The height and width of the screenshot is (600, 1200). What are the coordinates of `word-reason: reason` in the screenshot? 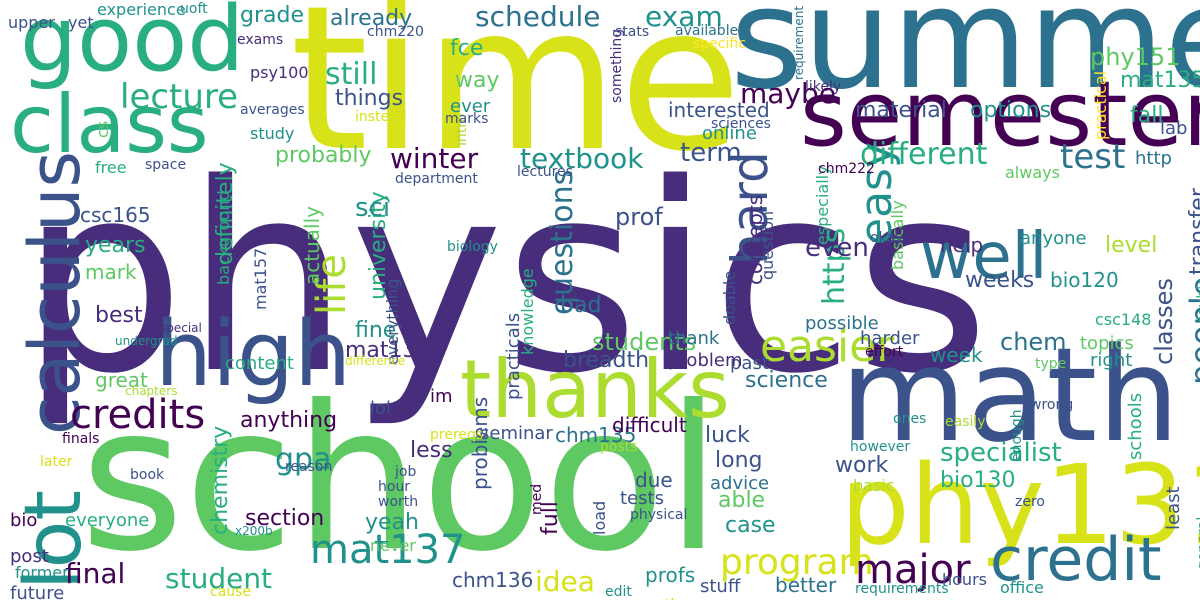 It's located at (309, 467).